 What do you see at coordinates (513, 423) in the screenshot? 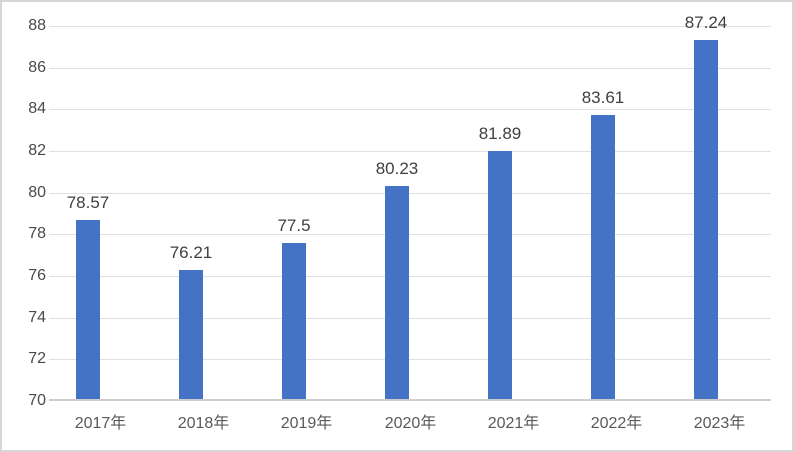
I see `x-tick-label: 2021年` at bounding box center [513, 423].